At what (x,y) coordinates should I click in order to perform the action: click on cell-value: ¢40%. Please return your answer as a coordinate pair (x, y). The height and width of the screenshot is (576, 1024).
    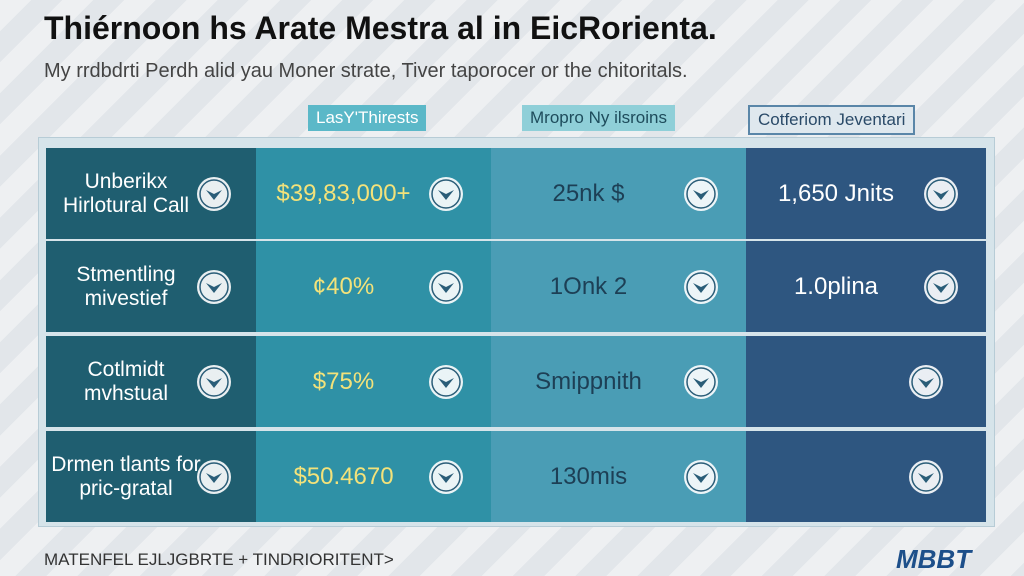
    Looking at the image, I should click on (343, 286).